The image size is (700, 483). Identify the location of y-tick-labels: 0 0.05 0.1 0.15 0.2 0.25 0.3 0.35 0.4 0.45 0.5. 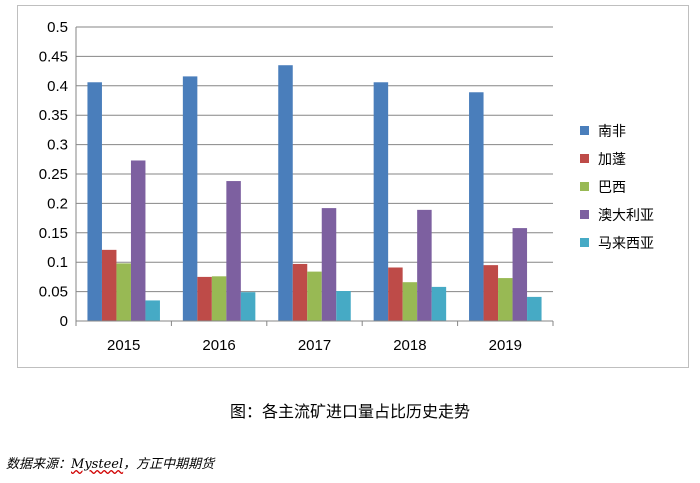
(53, 174).